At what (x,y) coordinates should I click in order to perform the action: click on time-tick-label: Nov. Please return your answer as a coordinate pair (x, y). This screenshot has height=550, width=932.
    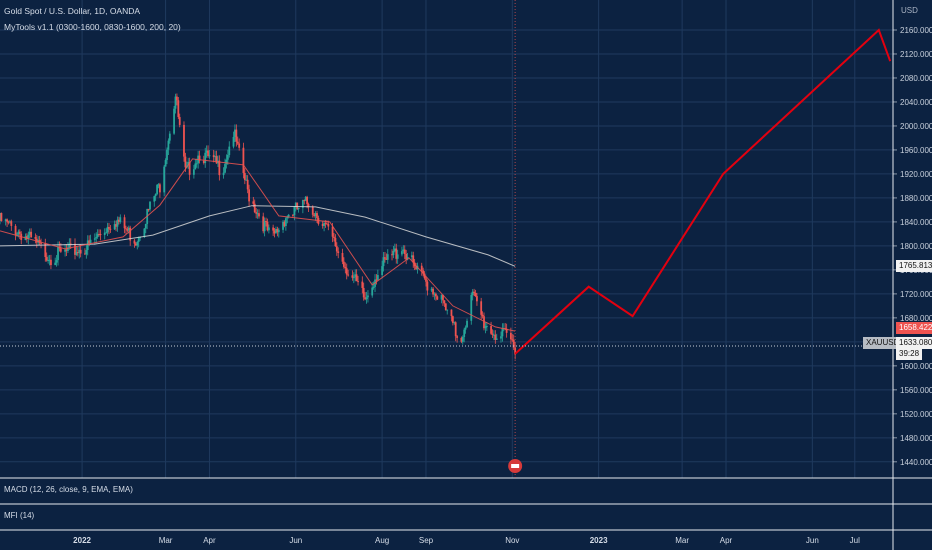
    Looking at the image, I should click on (512, 540).